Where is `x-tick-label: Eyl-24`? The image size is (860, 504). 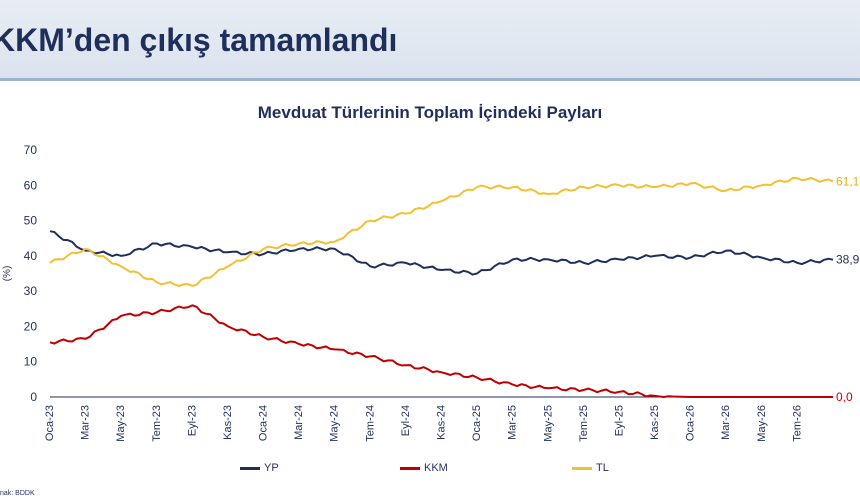 x-tick-label: Eyl-24 is located at coordinates (406, 420).